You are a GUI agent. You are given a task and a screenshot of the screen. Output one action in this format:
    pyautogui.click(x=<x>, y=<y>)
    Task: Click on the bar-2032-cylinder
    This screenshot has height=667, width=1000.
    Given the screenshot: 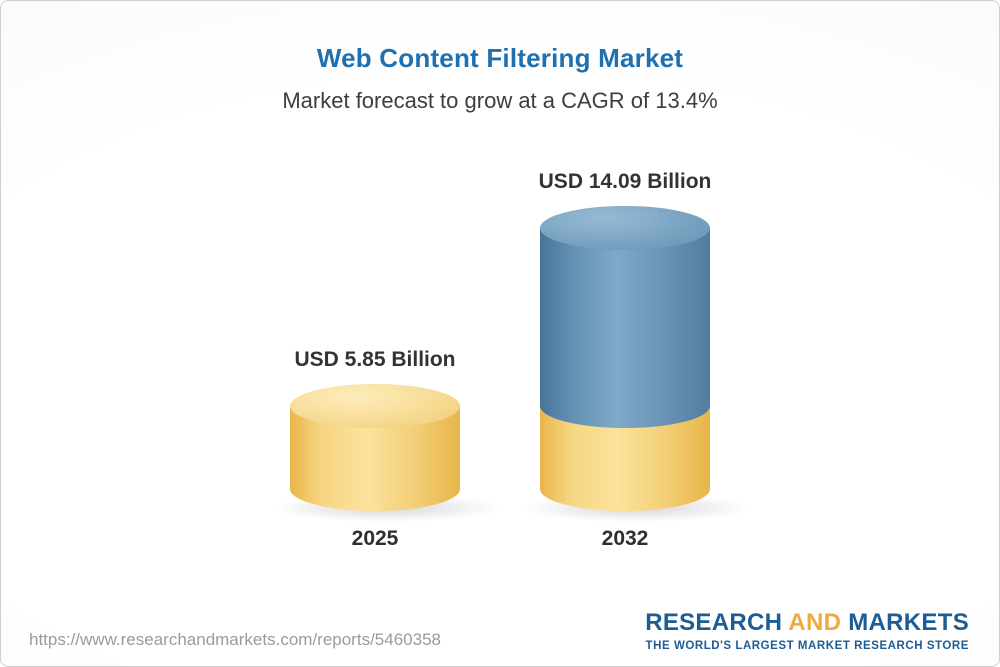 What is the action you would take?
    pyautogui.click(x=625, y=358)
    